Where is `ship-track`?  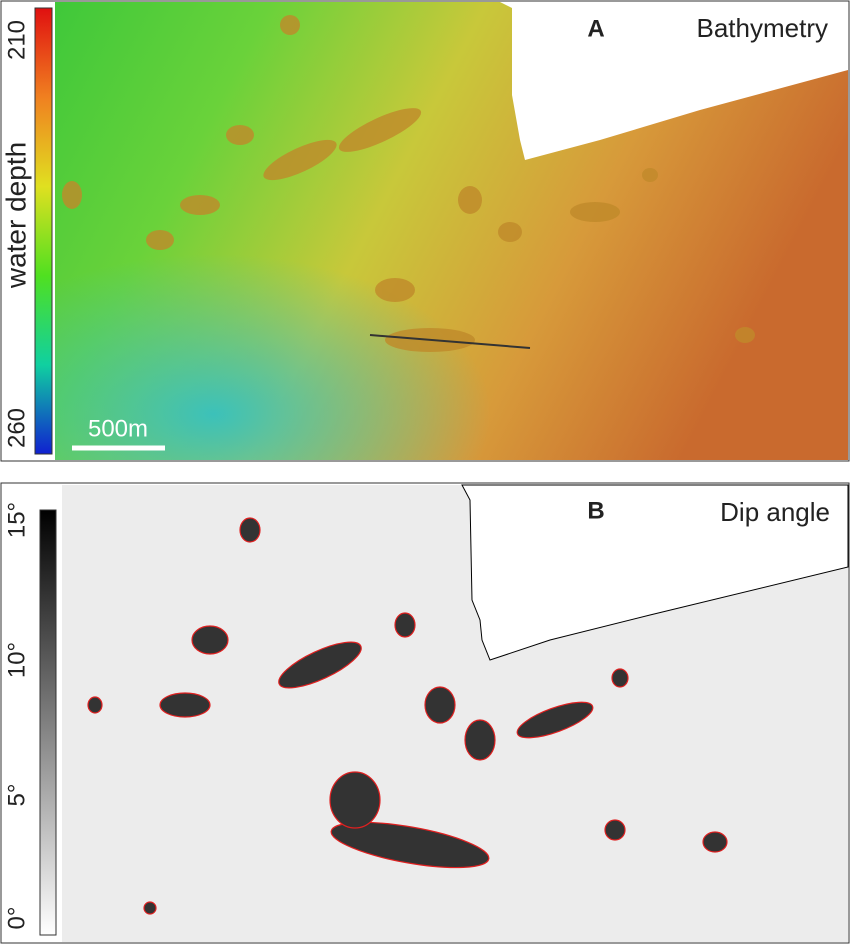 ship-track is located at coordinates (450, 341).